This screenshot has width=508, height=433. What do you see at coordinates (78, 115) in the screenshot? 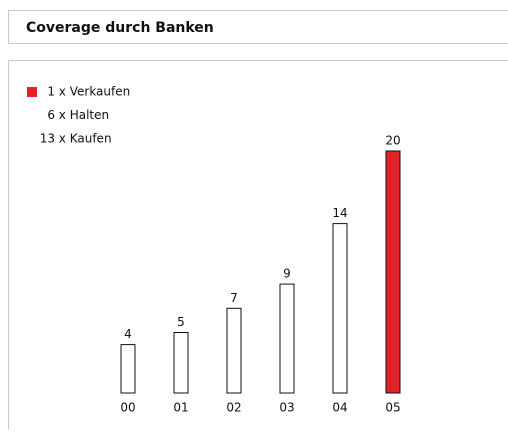
I see `legend-label: 6 x Halten` at bounding box center [78, 115].